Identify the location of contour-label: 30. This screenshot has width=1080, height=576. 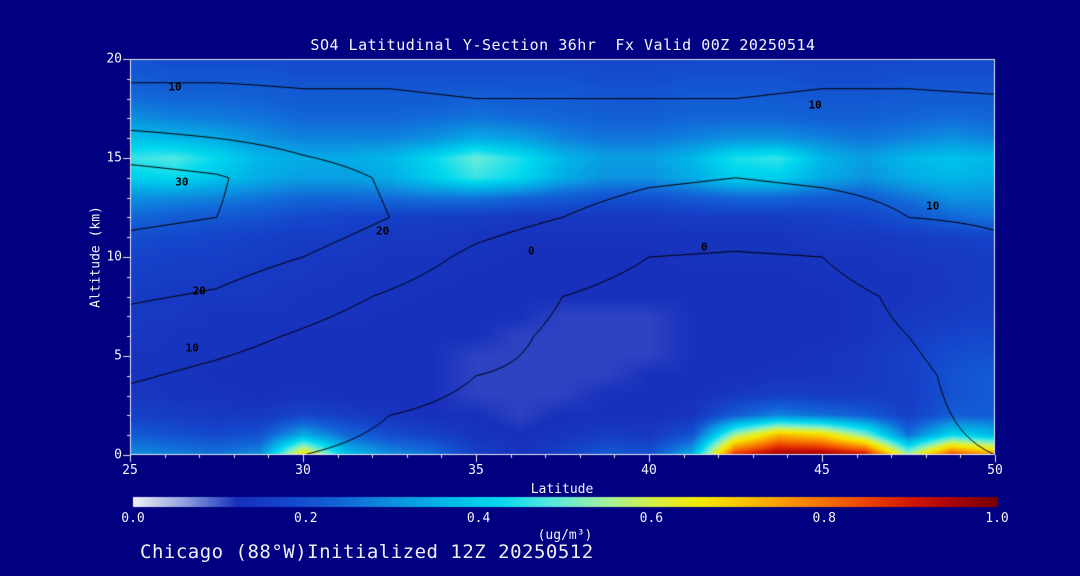
(182, 182).